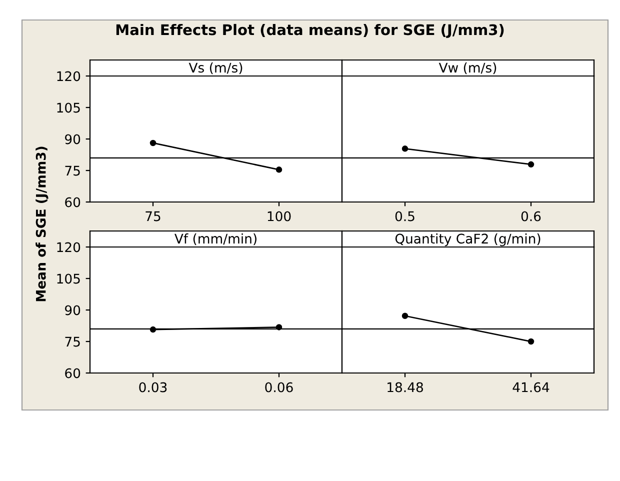 The height and width of the screenshot is (481, 620). Describe the element at coordinates (467, 239) in the screenshot. I see `chart-title: Quantity CaF2 (g/min)` at that location.